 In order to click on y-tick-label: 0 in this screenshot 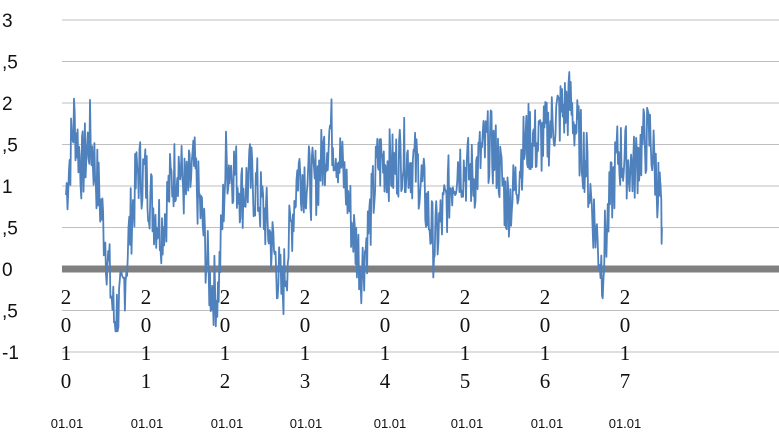, I will do `click(7, 270)`.